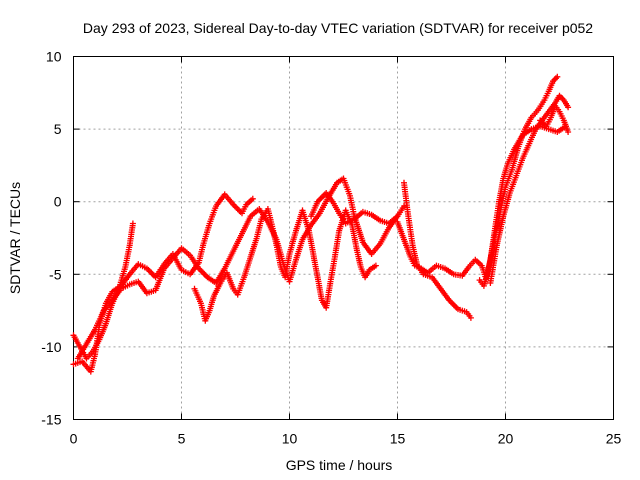 The height and width of the screenshot is (480, 640). Describe the element at coordinates (182, 439) in the screenshot. I see `x-tick-label: 5` at that location.